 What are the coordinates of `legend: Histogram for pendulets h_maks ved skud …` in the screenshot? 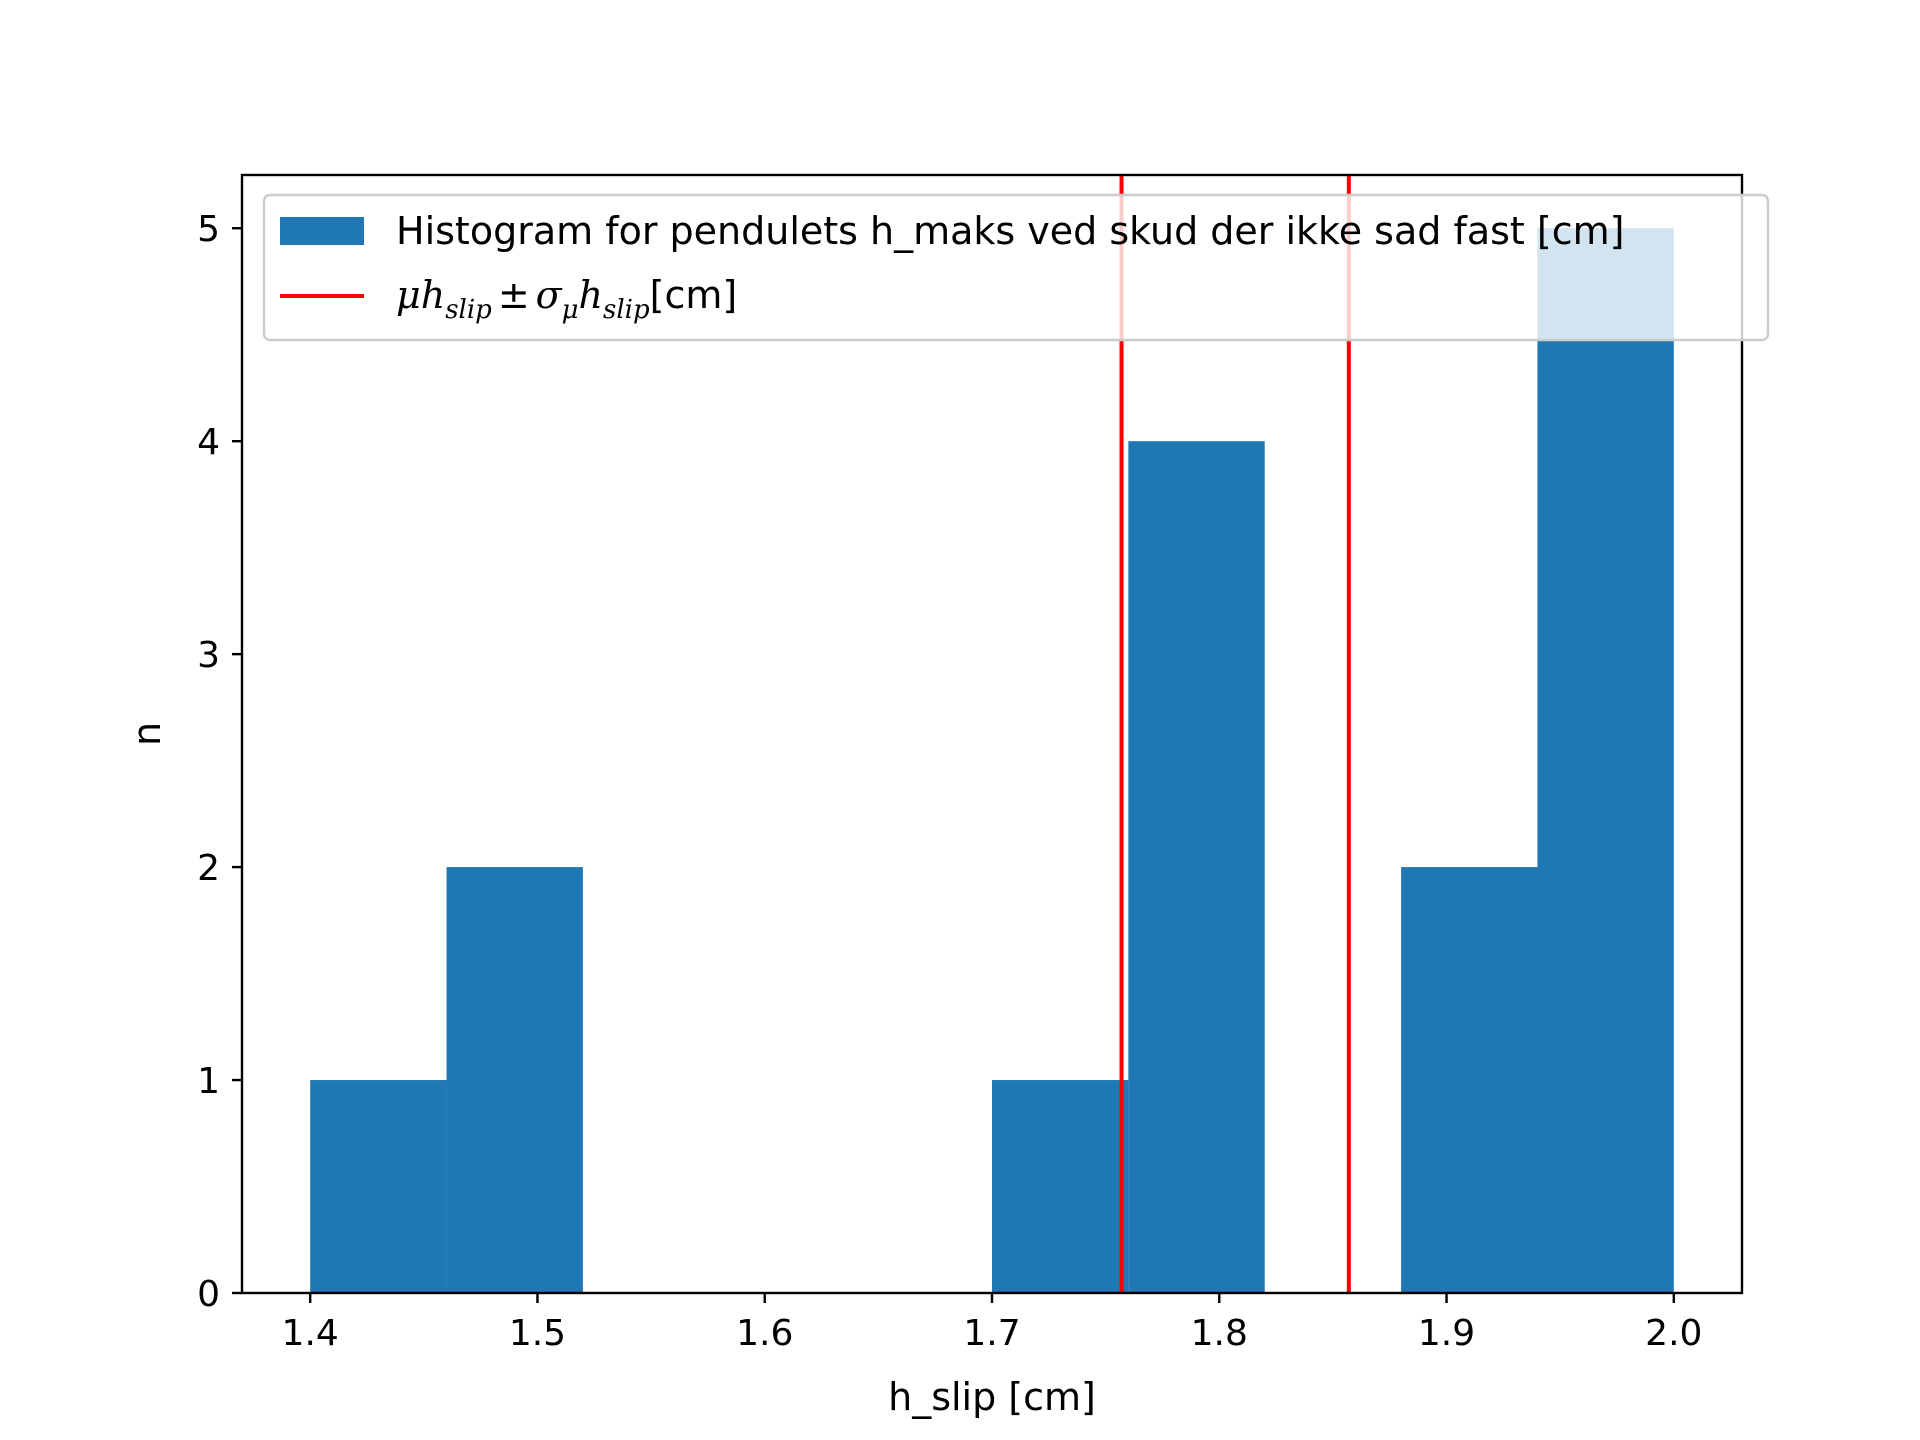 It's located at (1016, 267).